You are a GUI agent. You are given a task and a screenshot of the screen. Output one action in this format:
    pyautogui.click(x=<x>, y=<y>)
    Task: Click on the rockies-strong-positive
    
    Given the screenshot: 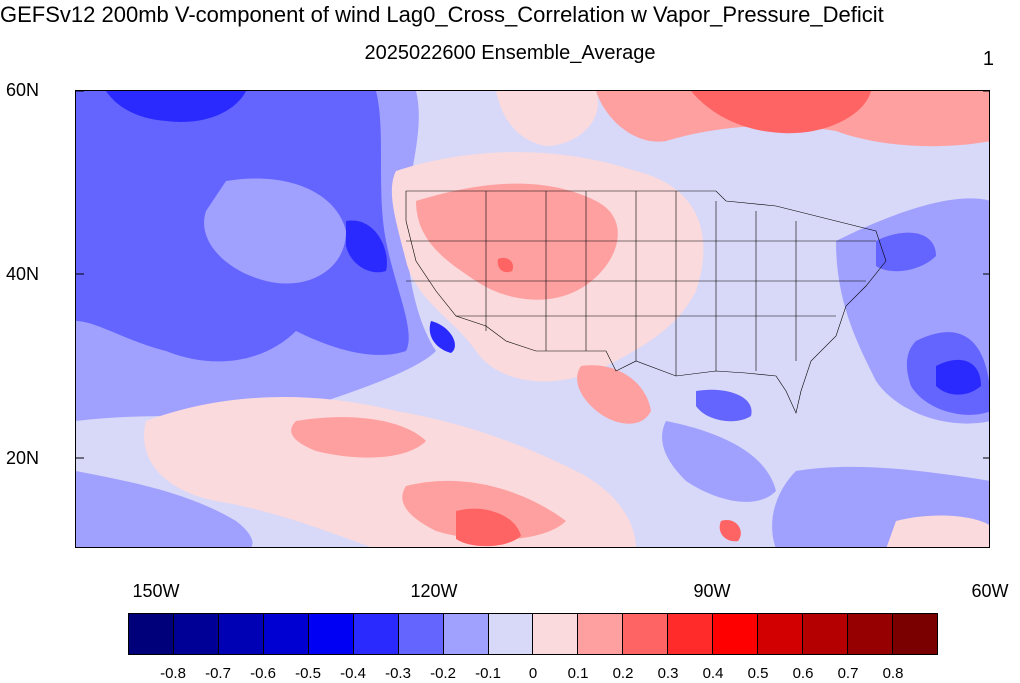 What is the action you would take?
    pyautogui.click(x=505, y=265)
    